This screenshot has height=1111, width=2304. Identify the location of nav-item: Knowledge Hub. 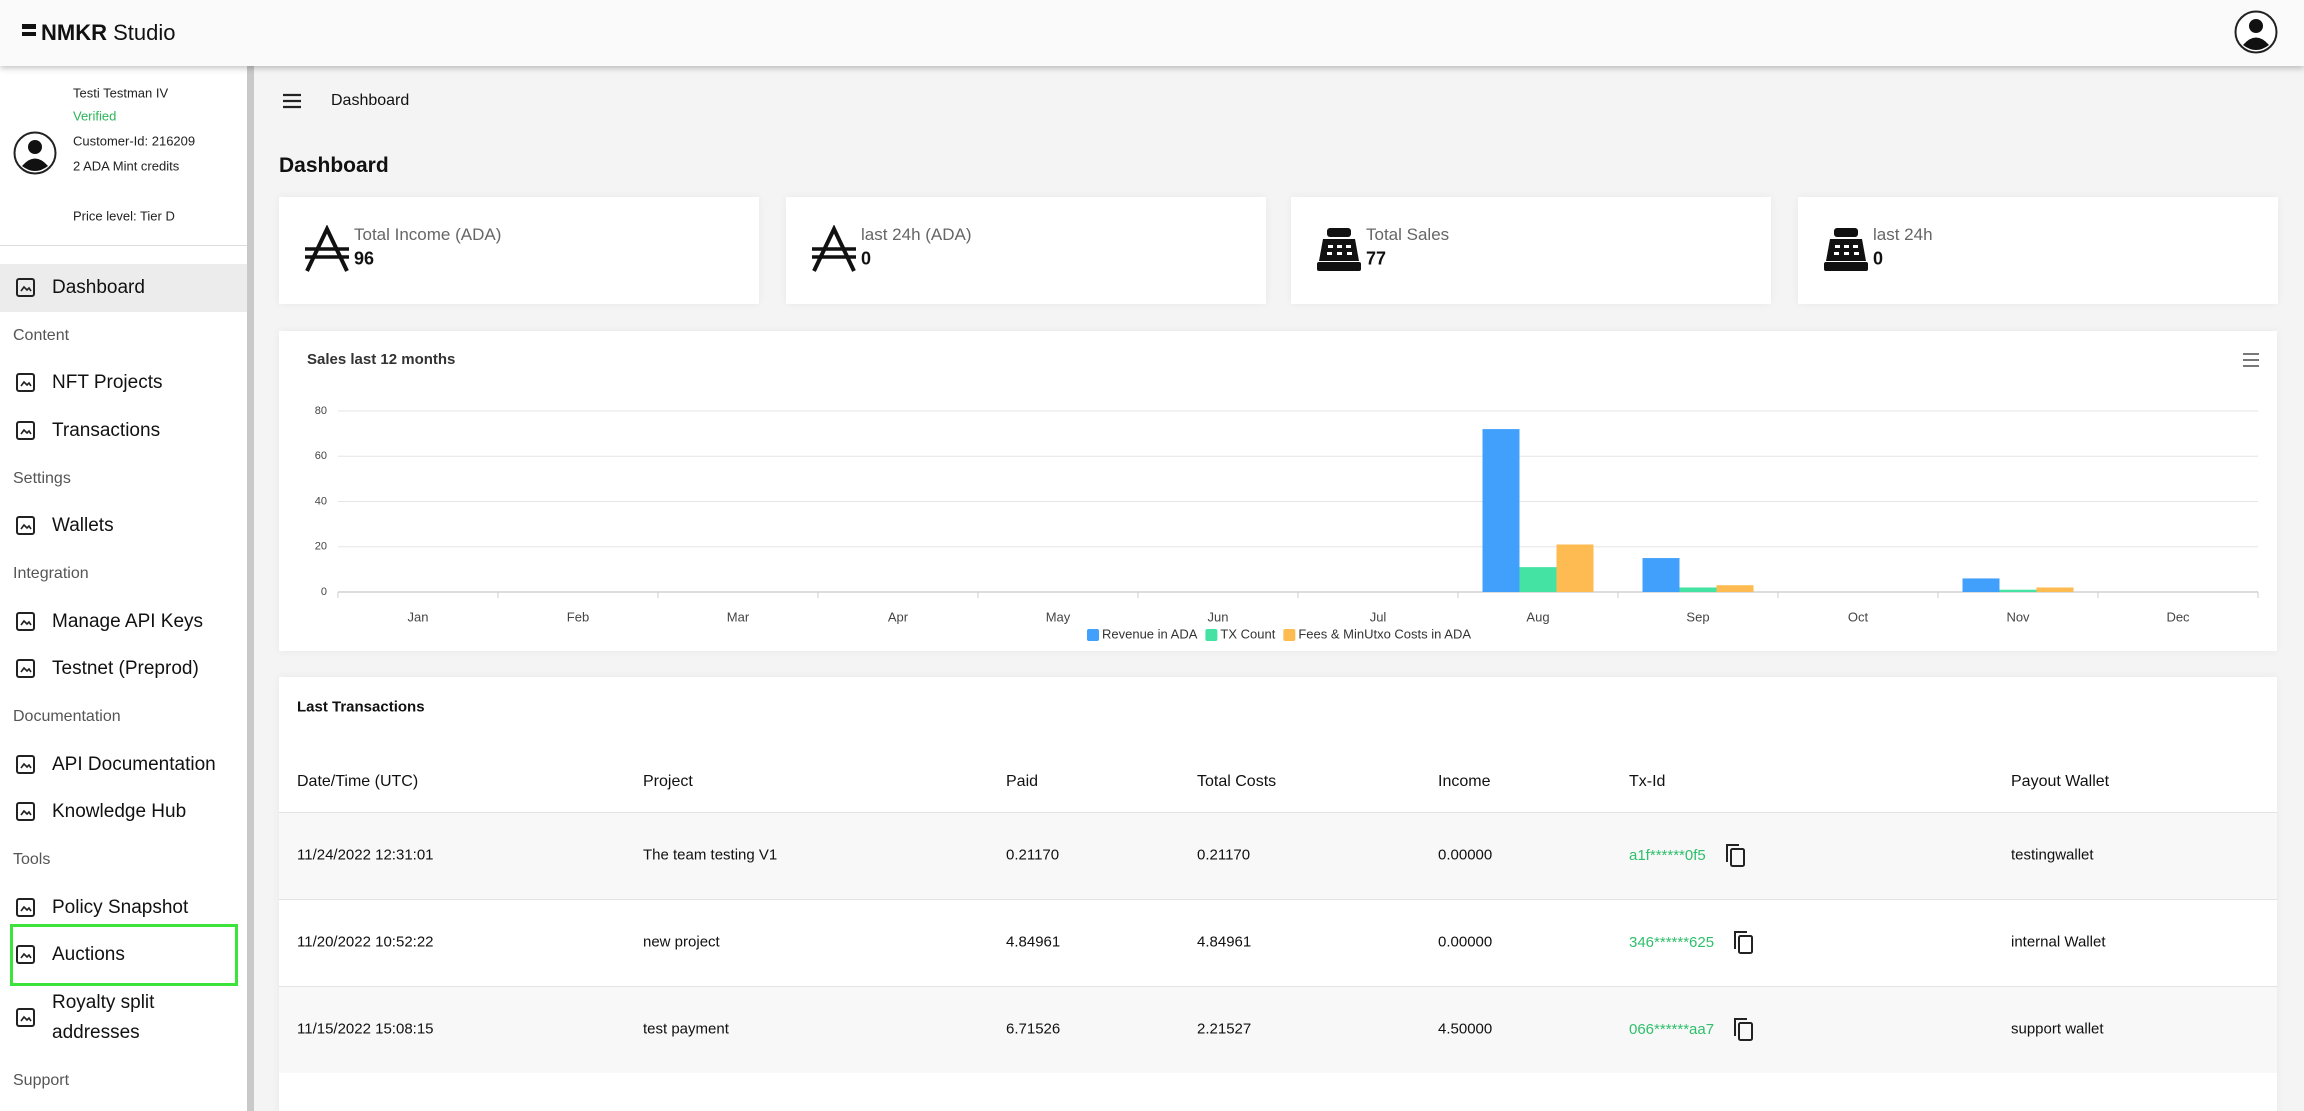
(123, 813).